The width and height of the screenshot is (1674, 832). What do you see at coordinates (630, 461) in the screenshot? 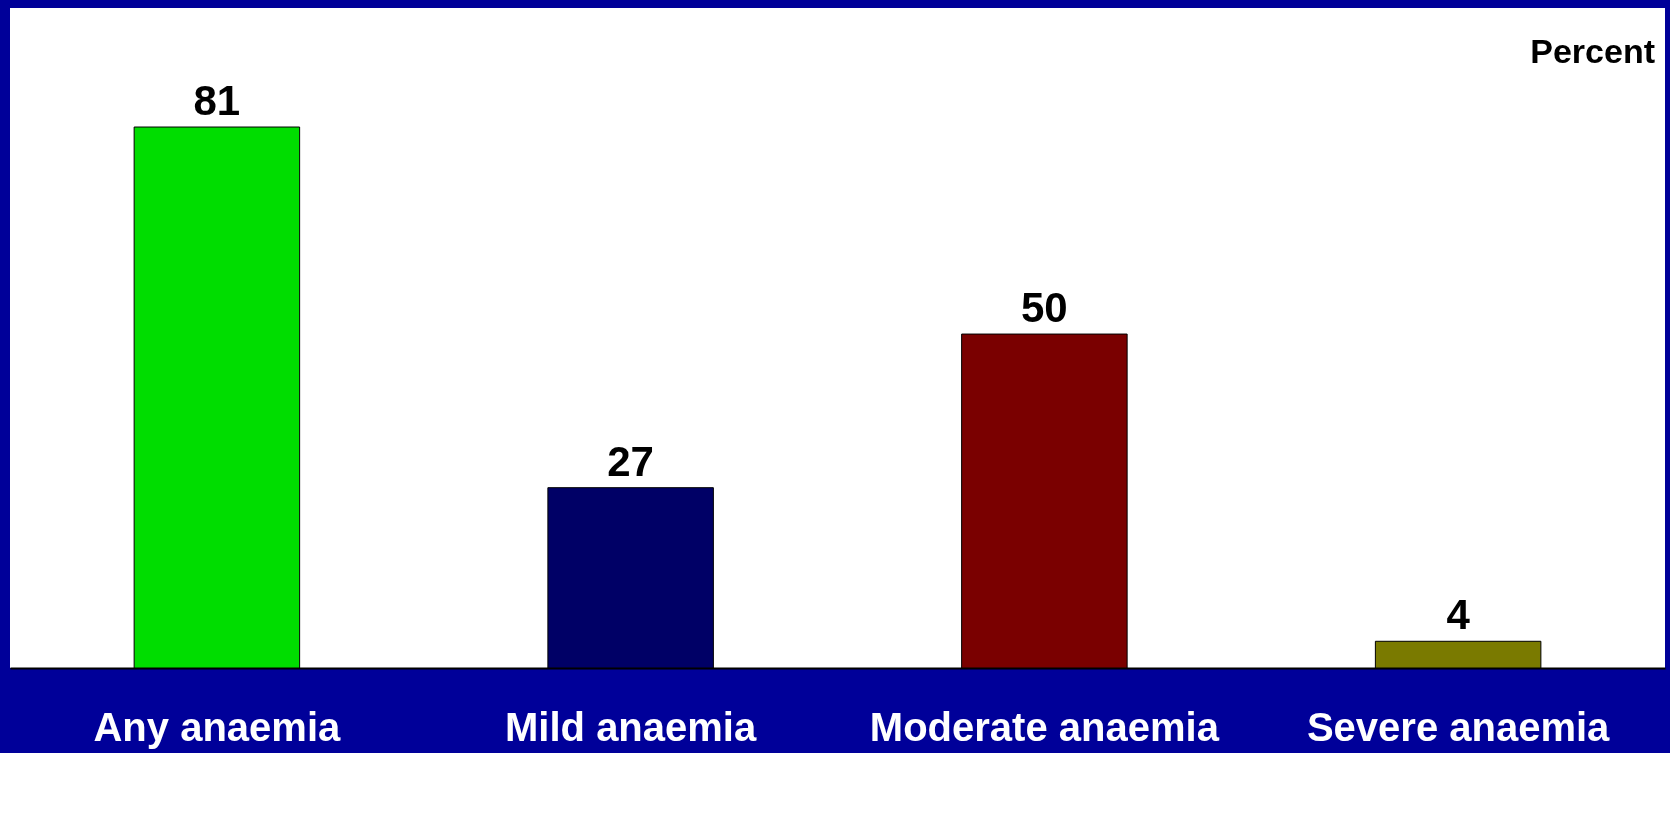
I see `data-label: 27` at bounding box center [630, 461].